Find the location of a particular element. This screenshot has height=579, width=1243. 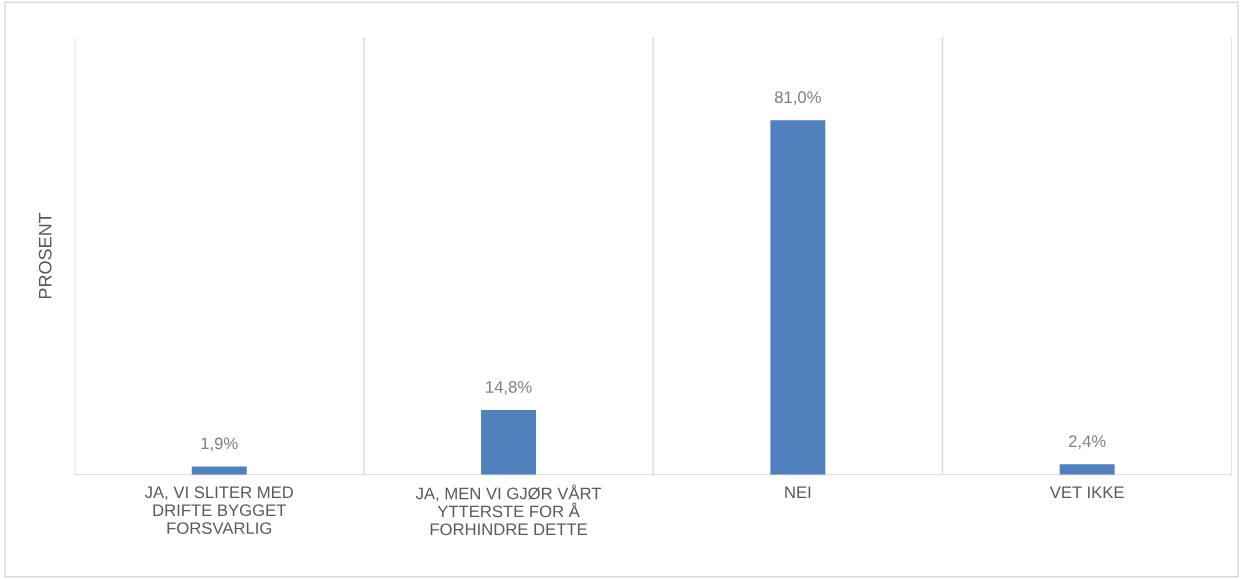

x-tick-label: JA, MEN VI GJØR VÅRT YTTERSTE FOR Å FORHINDRE DETTE is located at coordinates (508, 510).